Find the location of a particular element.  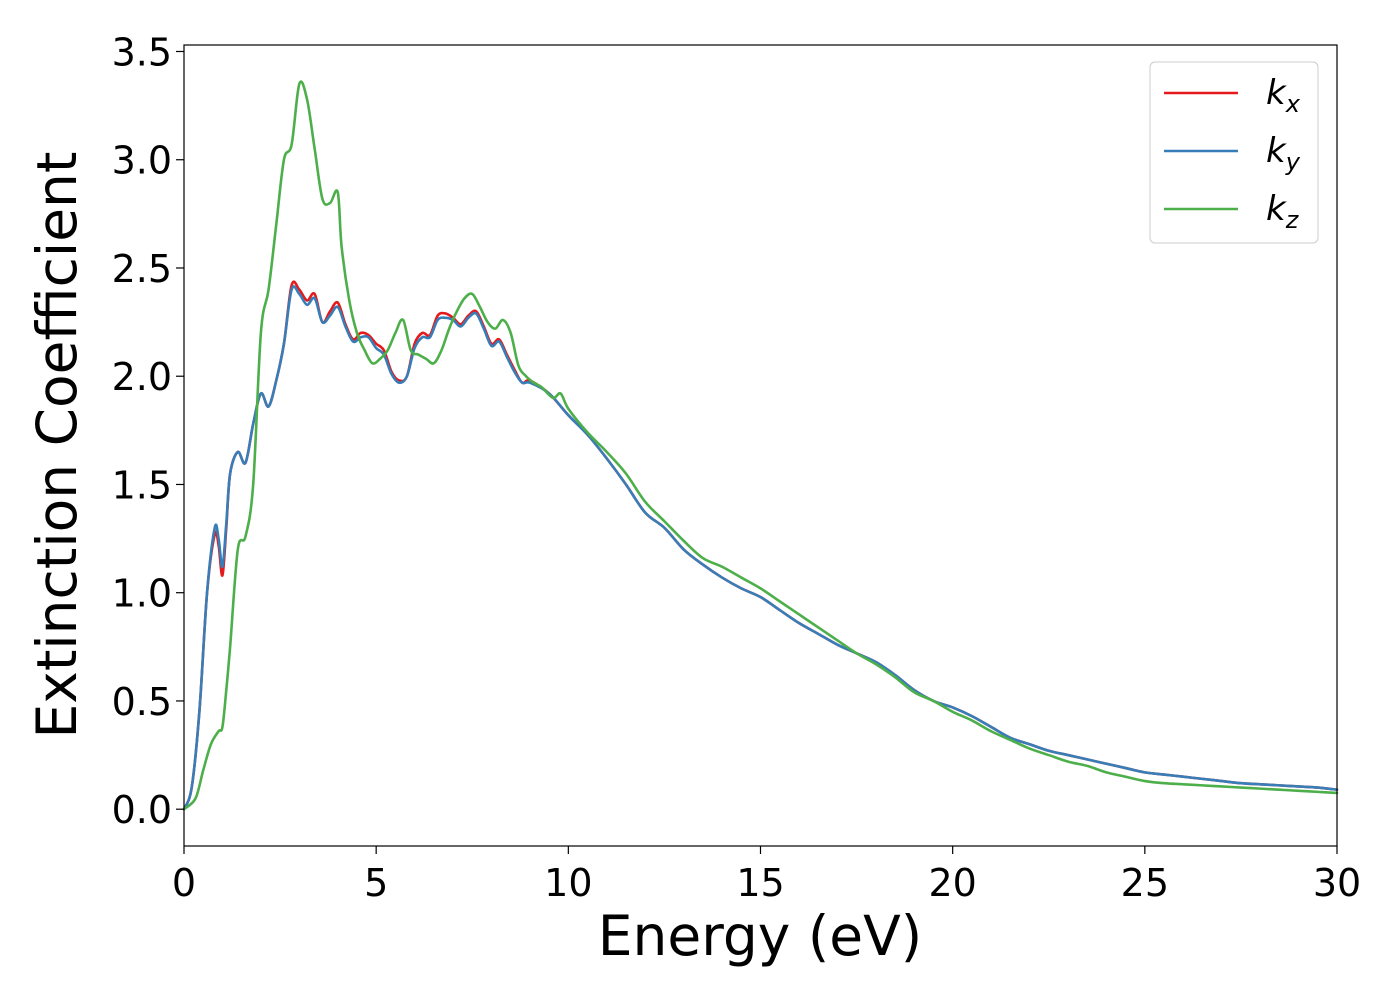

legend-label-kx: kx is located at coordinates (1283, 95).